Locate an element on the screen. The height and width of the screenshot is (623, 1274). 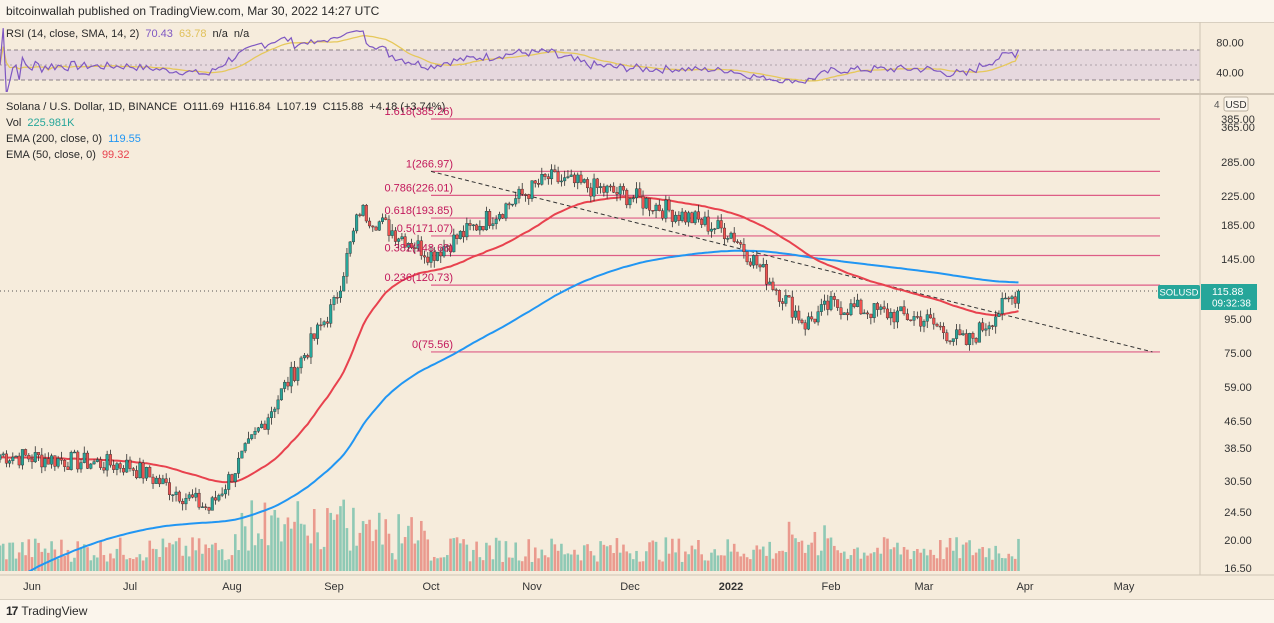
time-axis: Jun Jul Aug Sep Oct Nov Dec 2022 Feb Mar Apr May is located at coordinates (579, 587).